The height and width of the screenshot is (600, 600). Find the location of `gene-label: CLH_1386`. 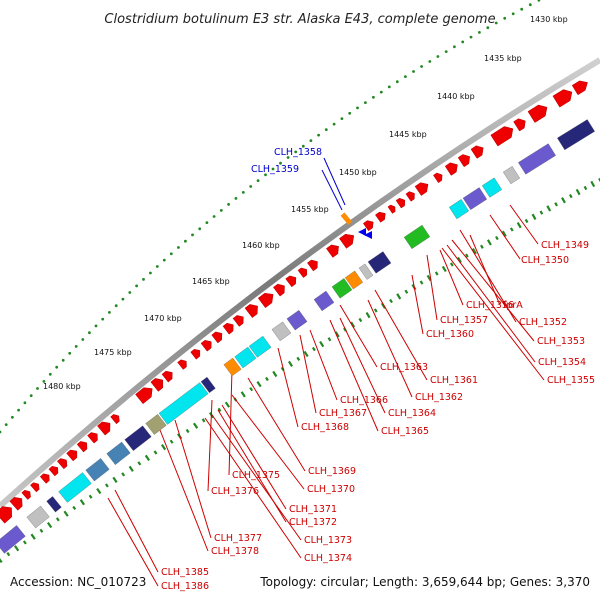

gene-label: CLH_1386 is located at coordinates (185, 586).